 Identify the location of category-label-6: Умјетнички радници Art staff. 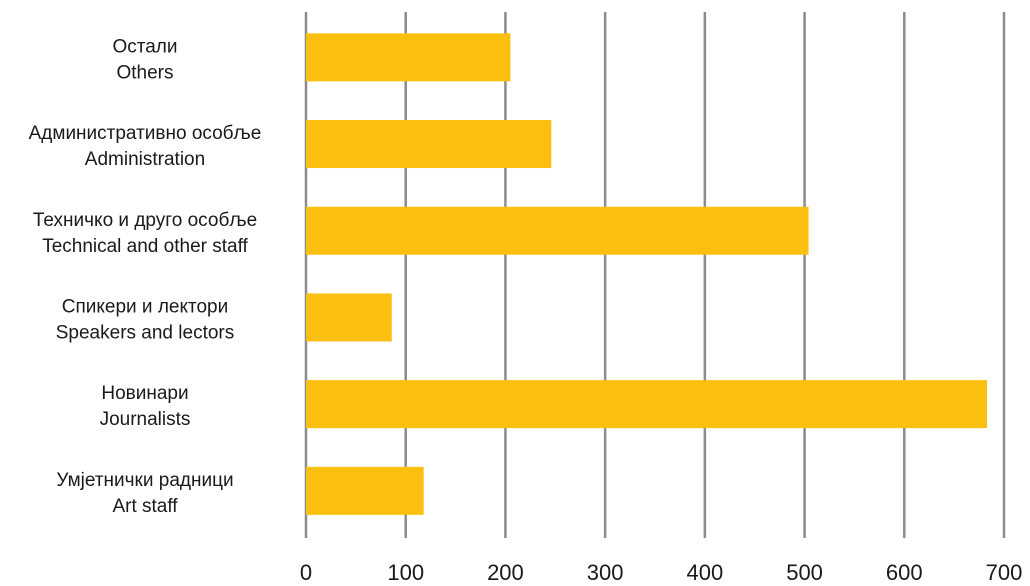
(144, 493).